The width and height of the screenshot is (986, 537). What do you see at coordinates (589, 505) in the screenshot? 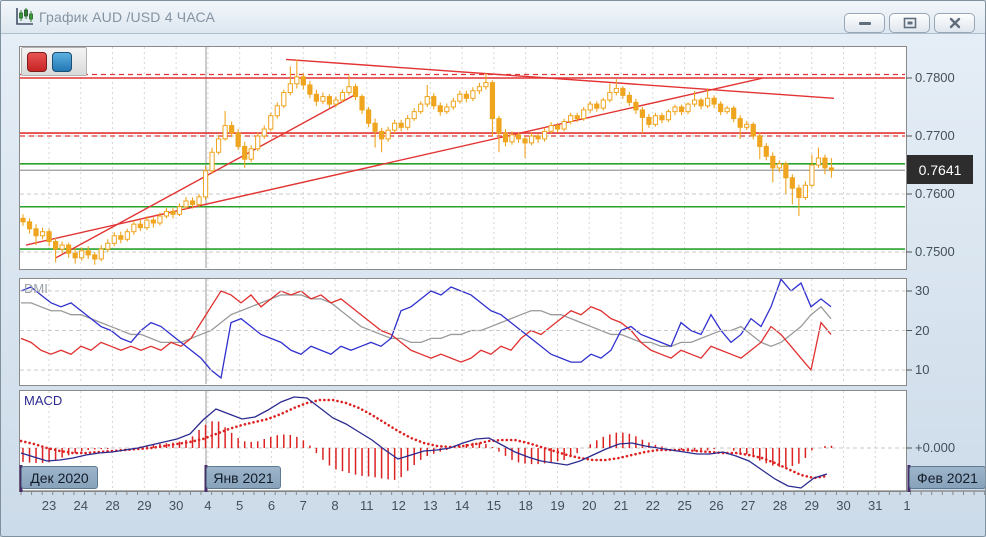
I see `date-label: 20` at bounding box center [589, 505].